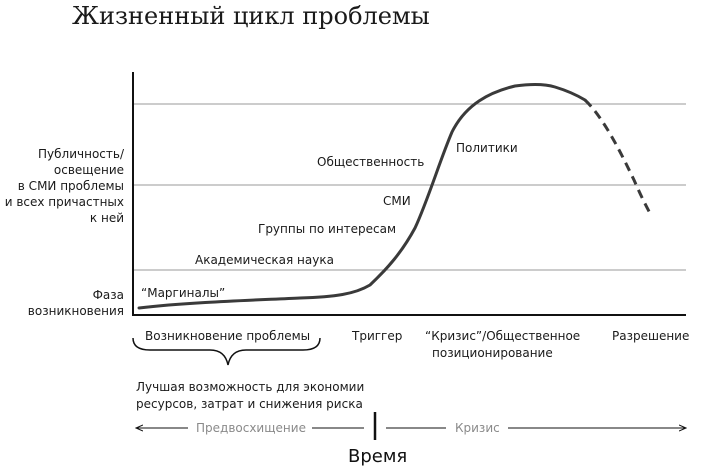 This screenshot has width=706, height=472. What do you see at coordinates (650, 336) in the screenshot?
I see `stage-resolution: Разрешение` at bounding box center [650, 336].